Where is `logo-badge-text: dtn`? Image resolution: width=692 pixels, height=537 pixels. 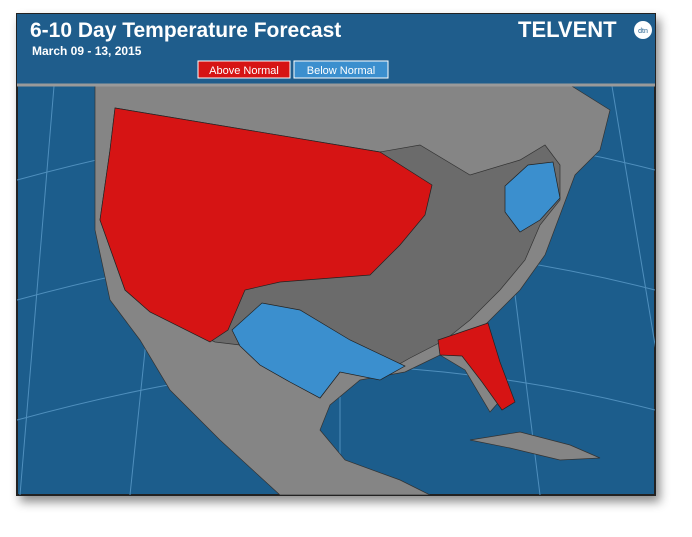 logo-badge-text: dtn is located at coordinates (643, 31).